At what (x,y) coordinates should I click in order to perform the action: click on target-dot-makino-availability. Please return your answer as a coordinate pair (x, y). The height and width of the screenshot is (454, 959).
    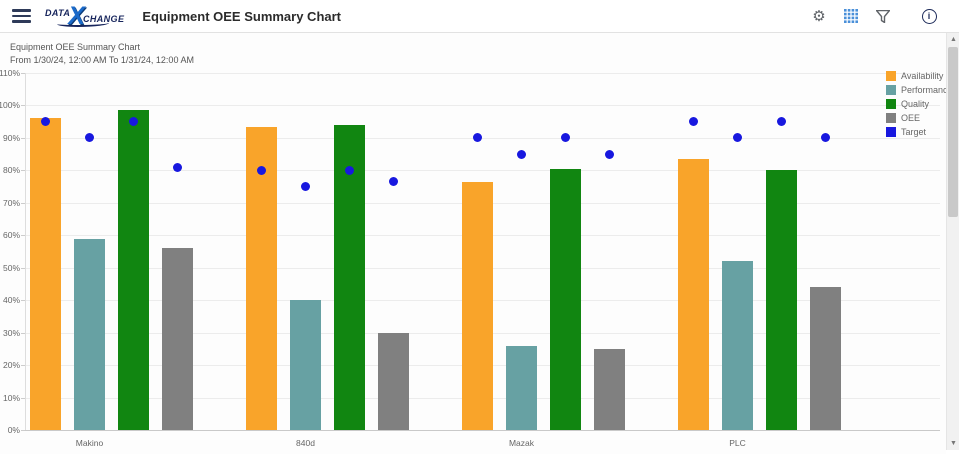
    Looking at the image, I should click on (45, 122).